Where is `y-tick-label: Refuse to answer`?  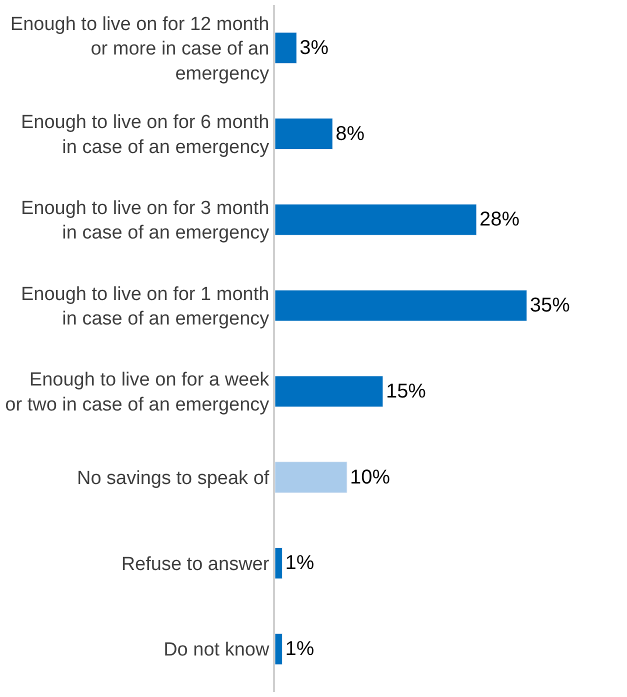
y-tick-label: Refuse to answer is located at coordinates (195, 564).